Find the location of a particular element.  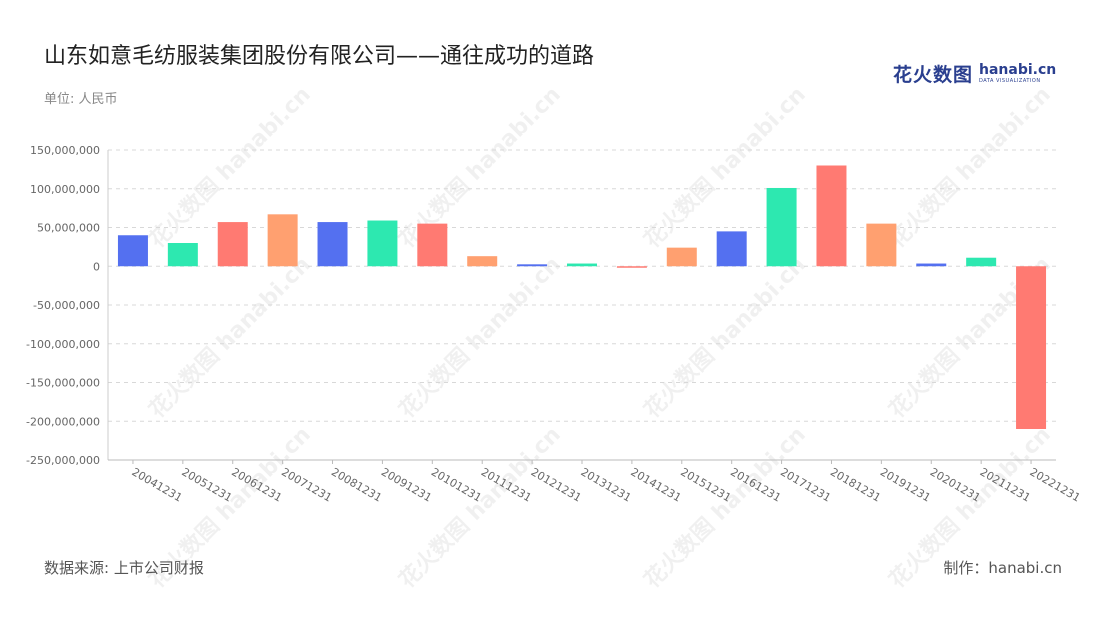

x-tick-label: 20071231 is located at coordinates (306, 484).